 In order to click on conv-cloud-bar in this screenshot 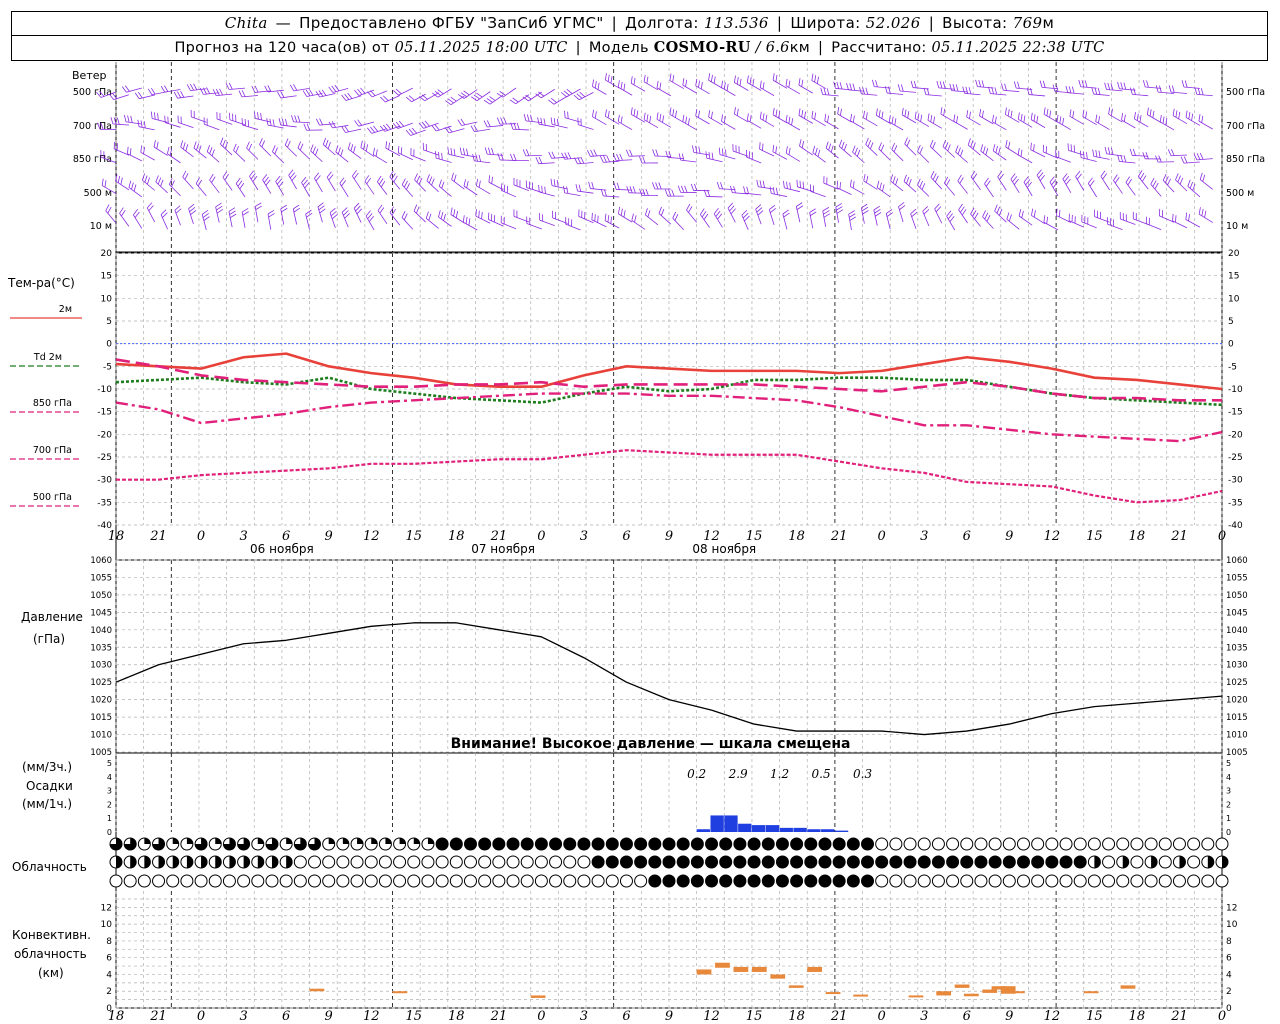, I will do `click(741, 969)`.